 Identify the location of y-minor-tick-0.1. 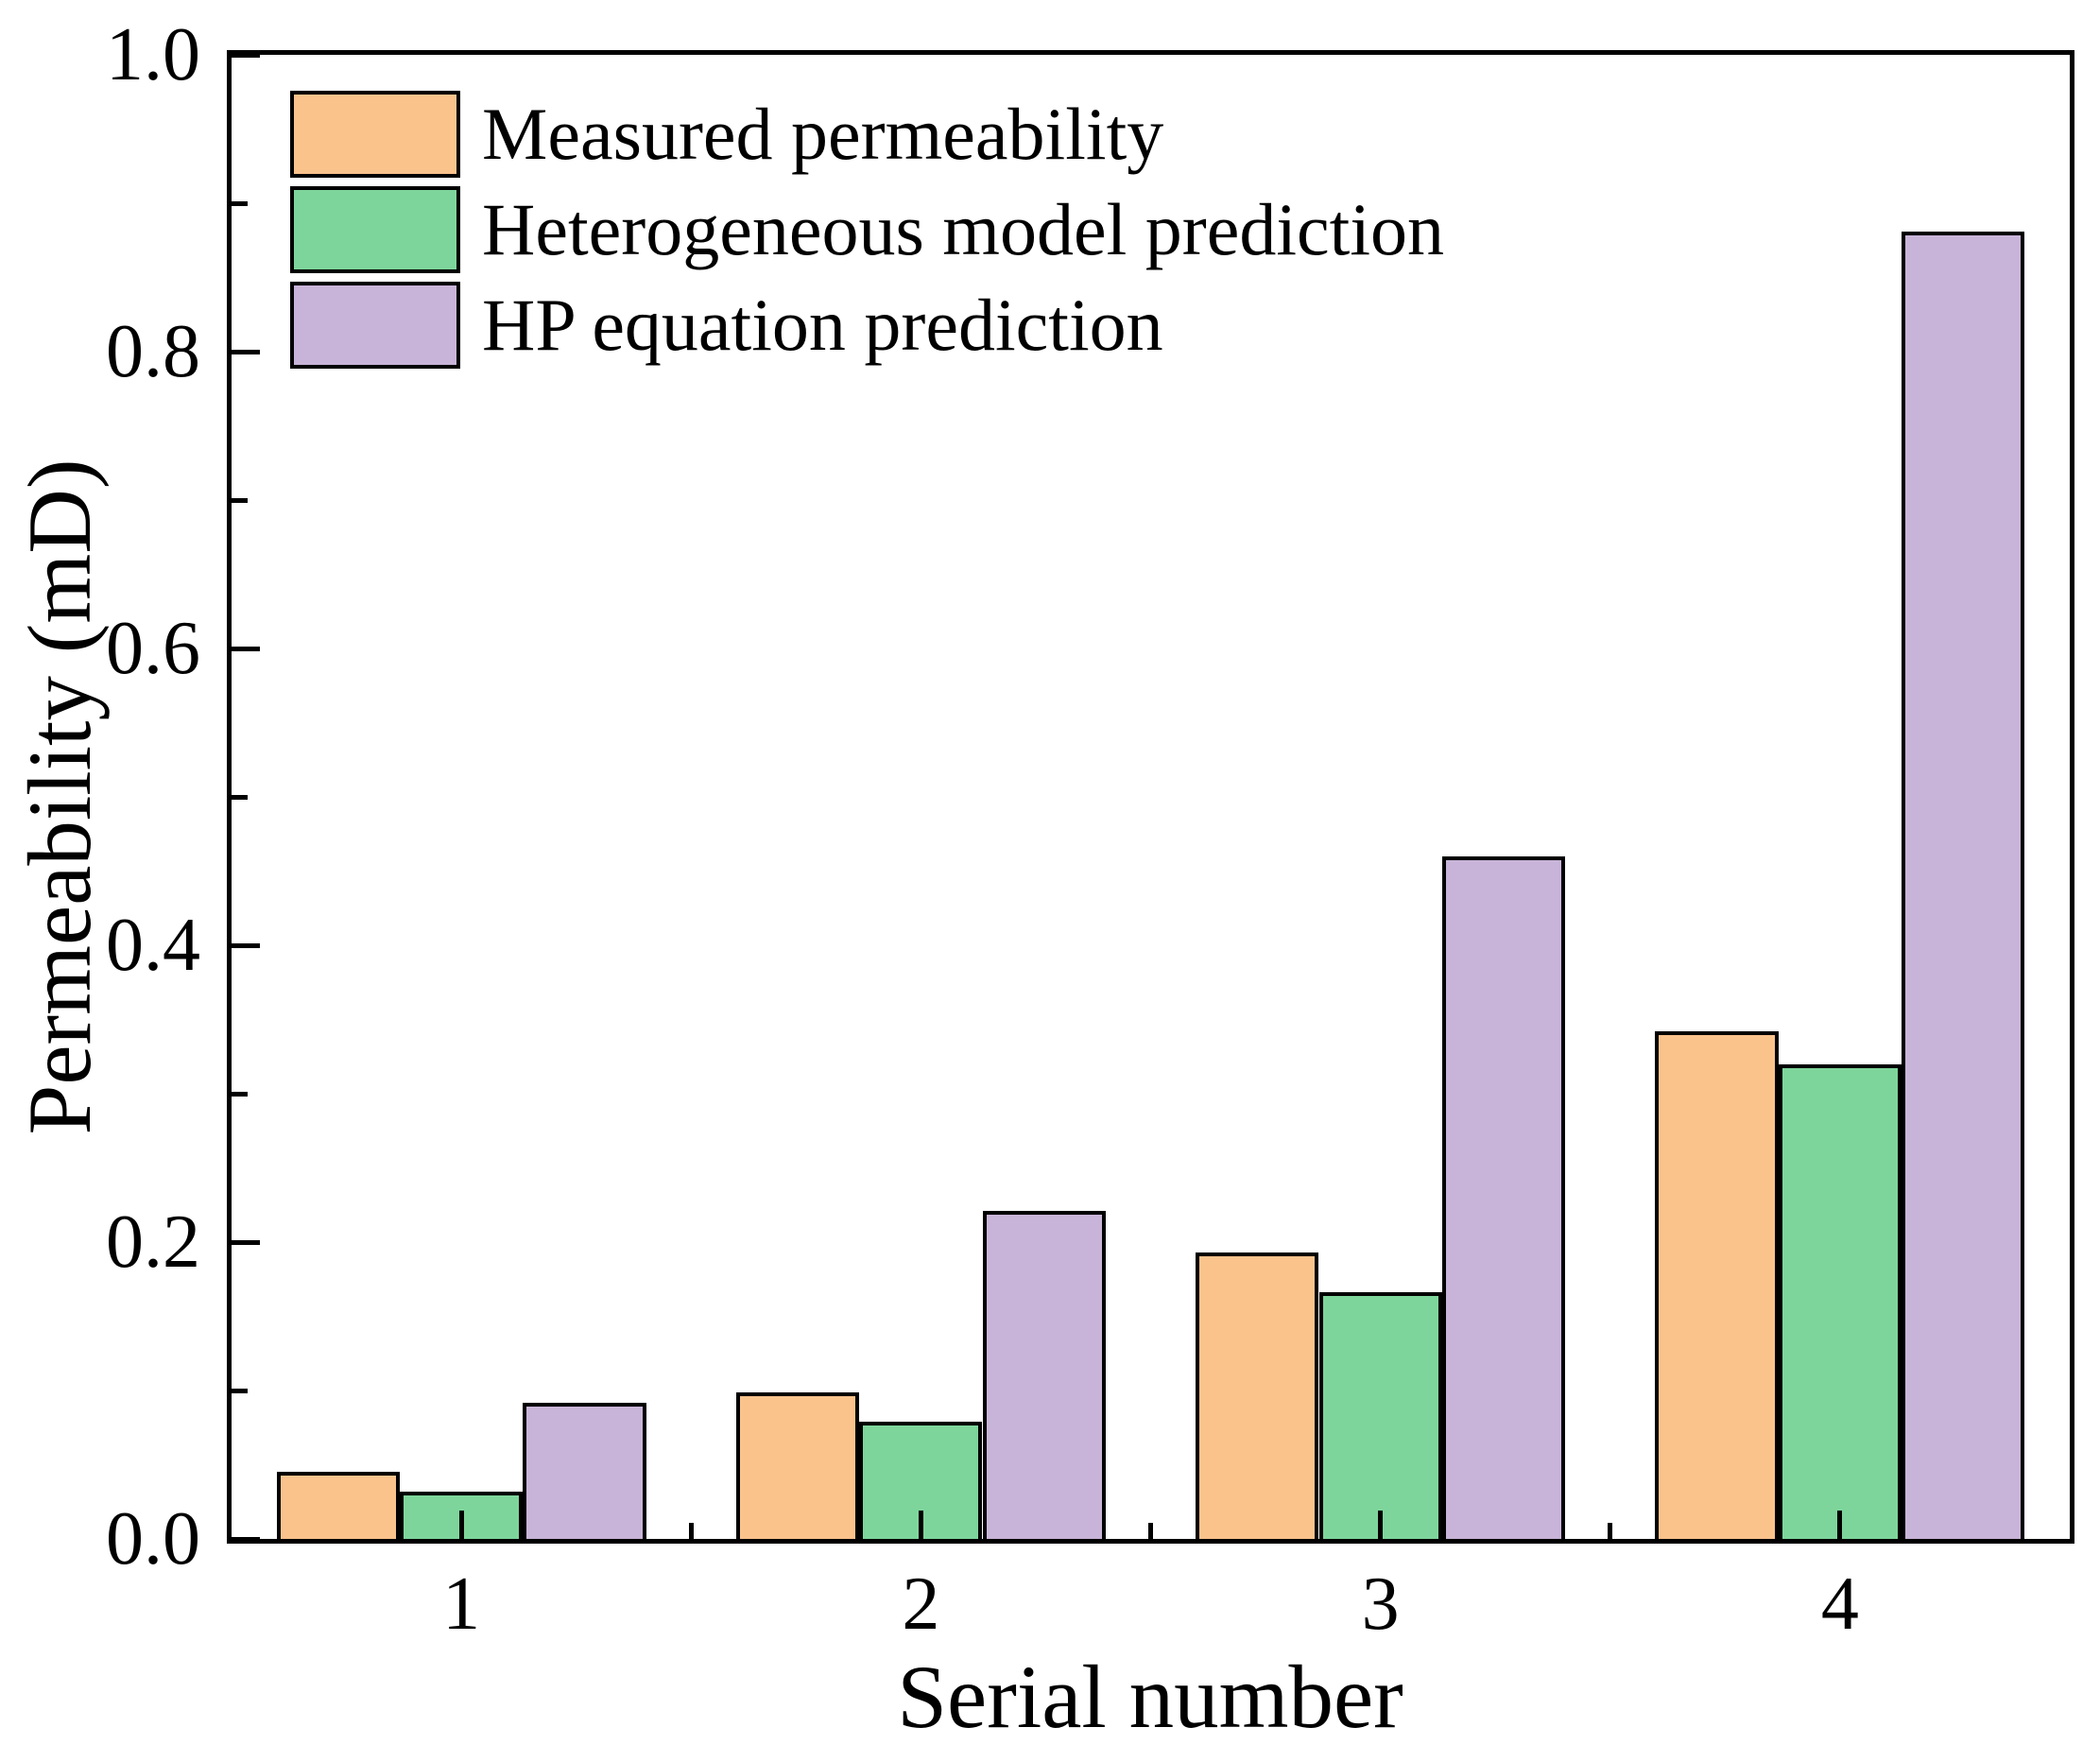
(240, 1390).